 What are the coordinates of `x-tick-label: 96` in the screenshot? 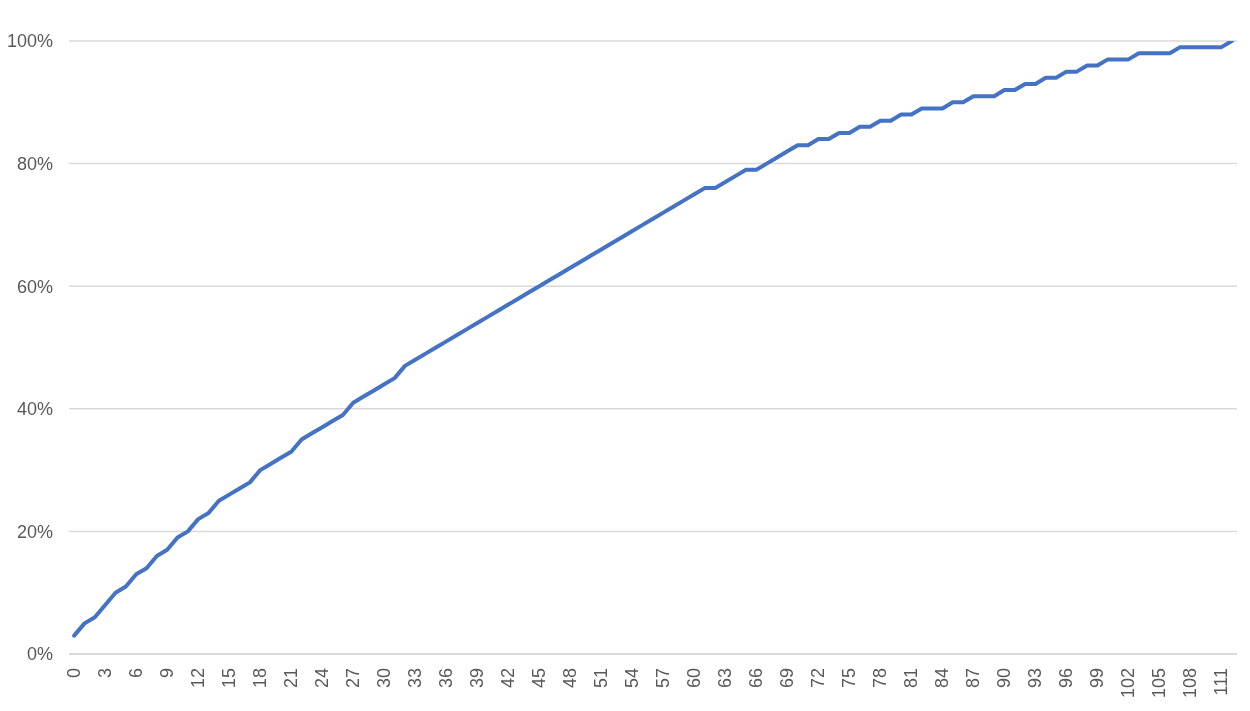 It's located at (1066, 678).